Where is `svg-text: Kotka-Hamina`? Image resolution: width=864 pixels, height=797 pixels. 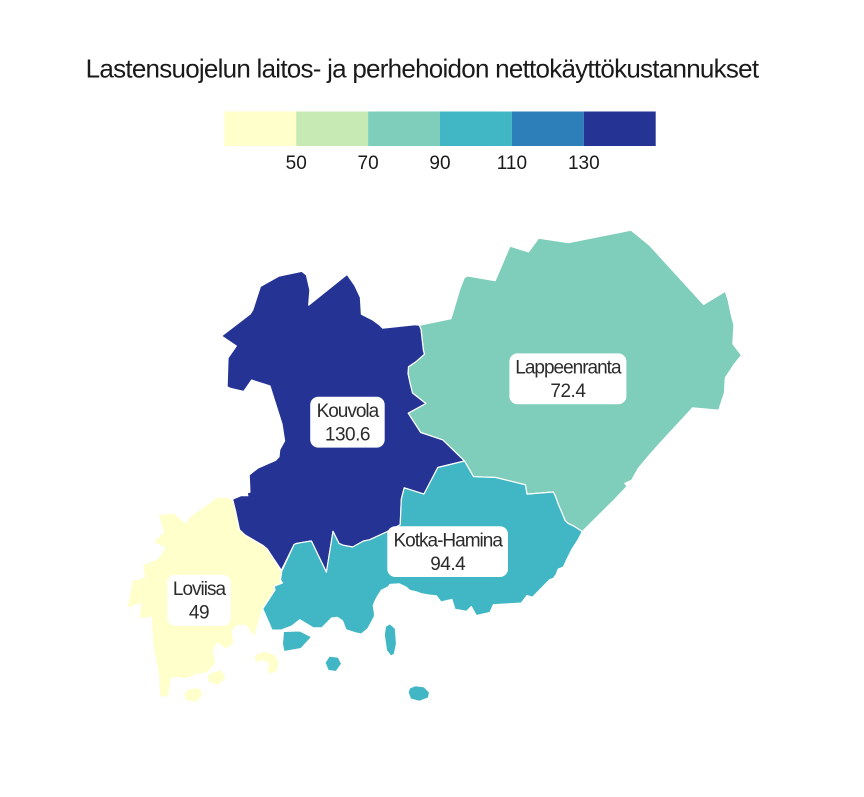 svg-text: Kotka-Hamina is located at coordinates (449, 541).